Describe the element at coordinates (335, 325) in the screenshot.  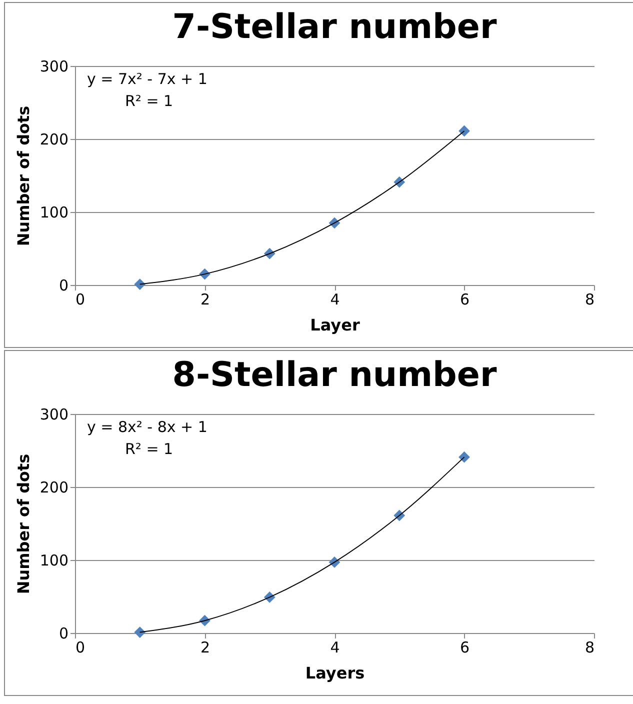
I see `x-axis-title: Layer` at that location.